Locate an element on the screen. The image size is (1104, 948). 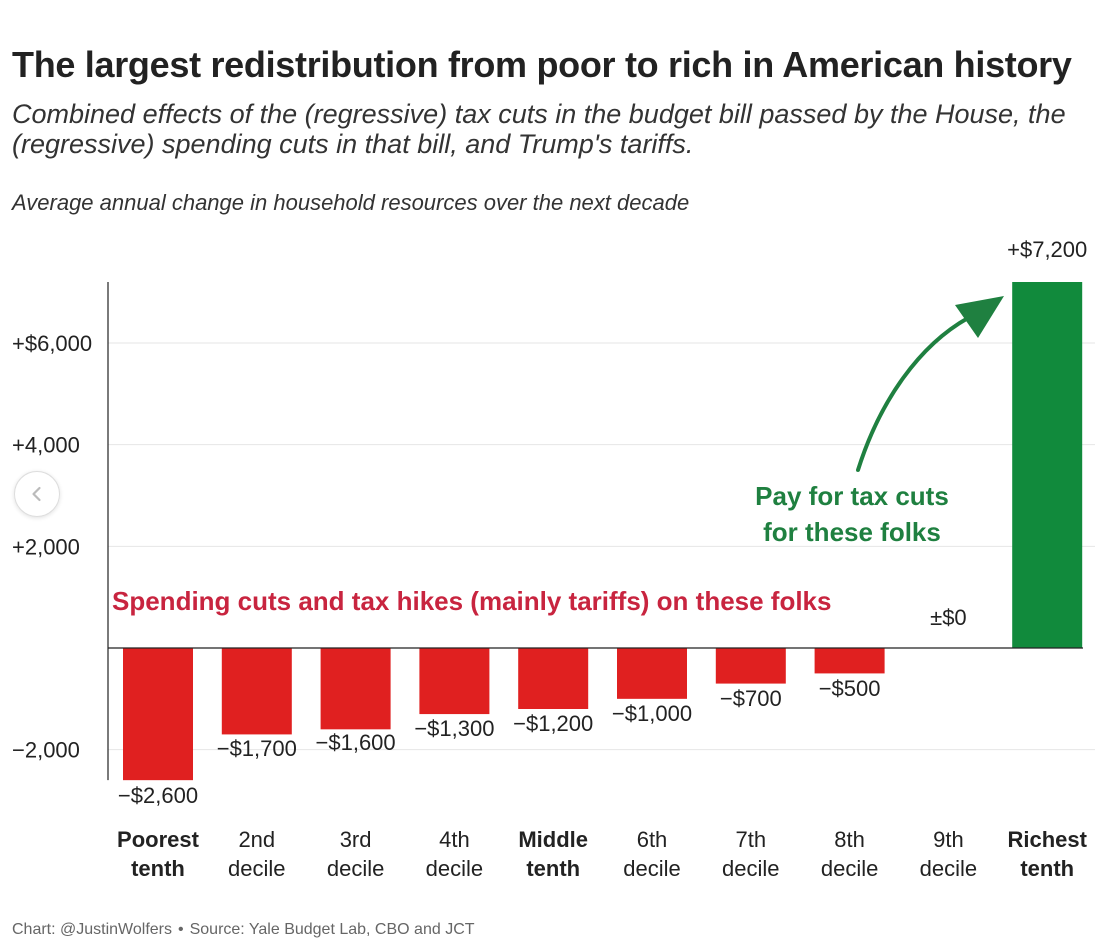
x-tick-label-8-line2: decile is located at coordinates (948, 868).